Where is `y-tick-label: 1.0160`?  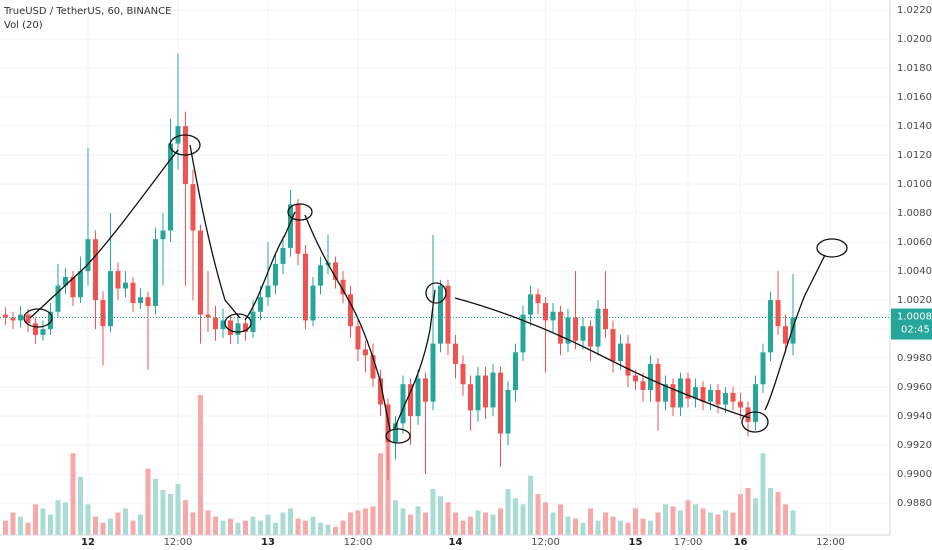 y-tick-label: 1.0160 is located at coordinates (914, 97).